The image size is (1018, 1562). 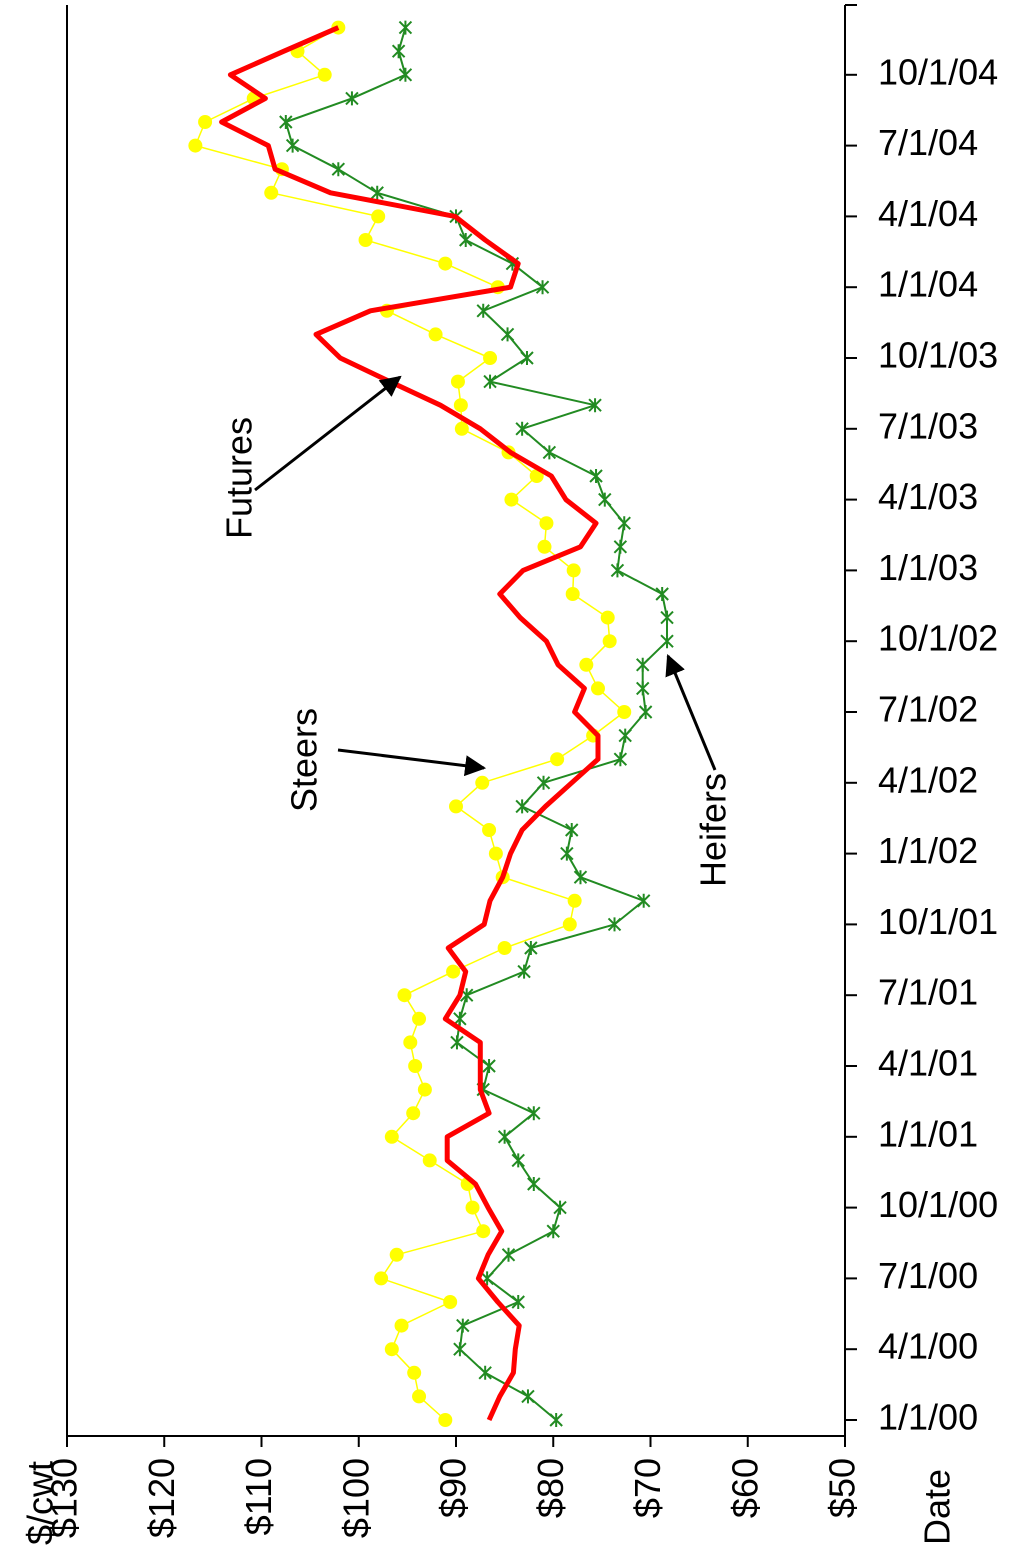 What do you see at coordinates (842, 1488) in the screenshot?
I see `y-tick-label: $50` at bounding box center [842, 1488].